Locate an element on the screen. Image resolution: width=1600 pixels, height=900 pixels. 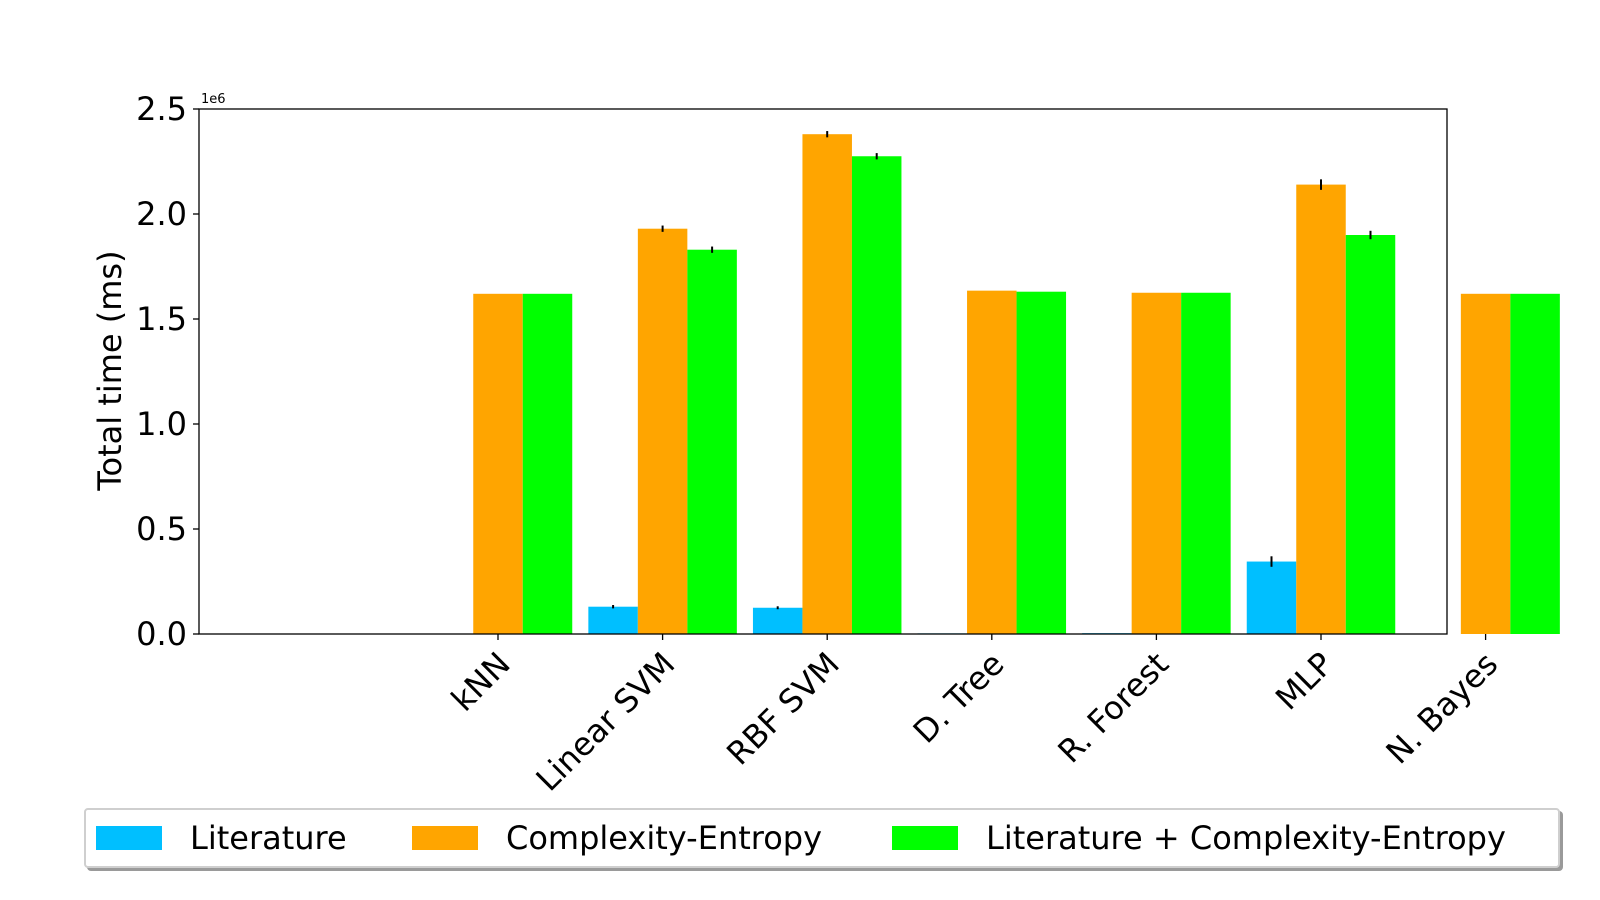
x-tick-label-d-tree: D. Tree is located at coordinates (959, 698).